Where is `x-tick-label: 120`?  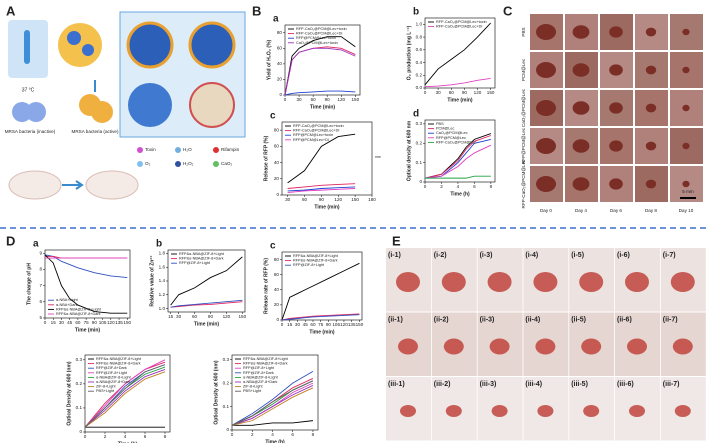
x-tick-label: 120 is located at coordinates (478, 92).